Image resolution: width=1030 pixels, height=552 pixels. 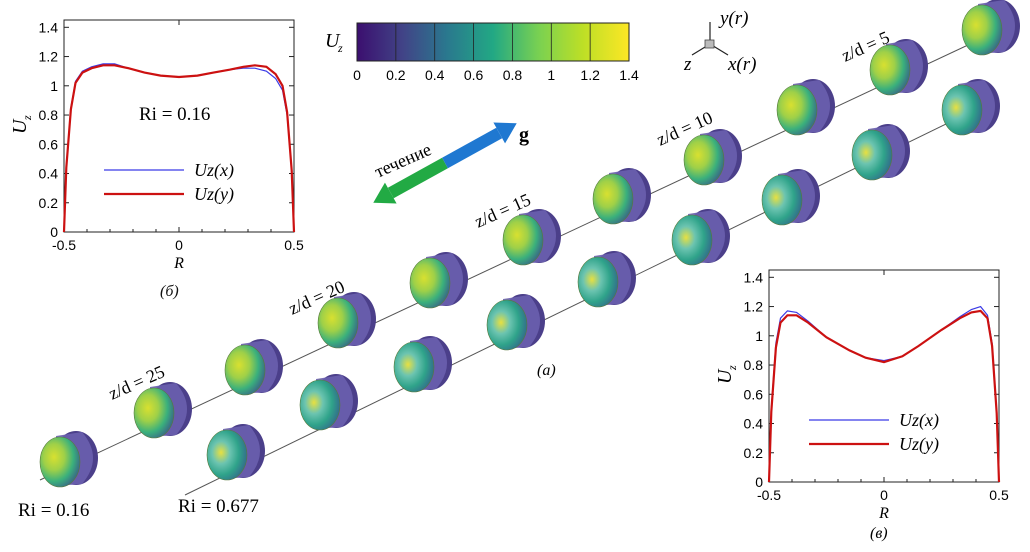 What do you see at coordinates (590, 75) in the screenshot?
I see `colorbar-tick-label: 1.2` at bounding box center [590, 75].